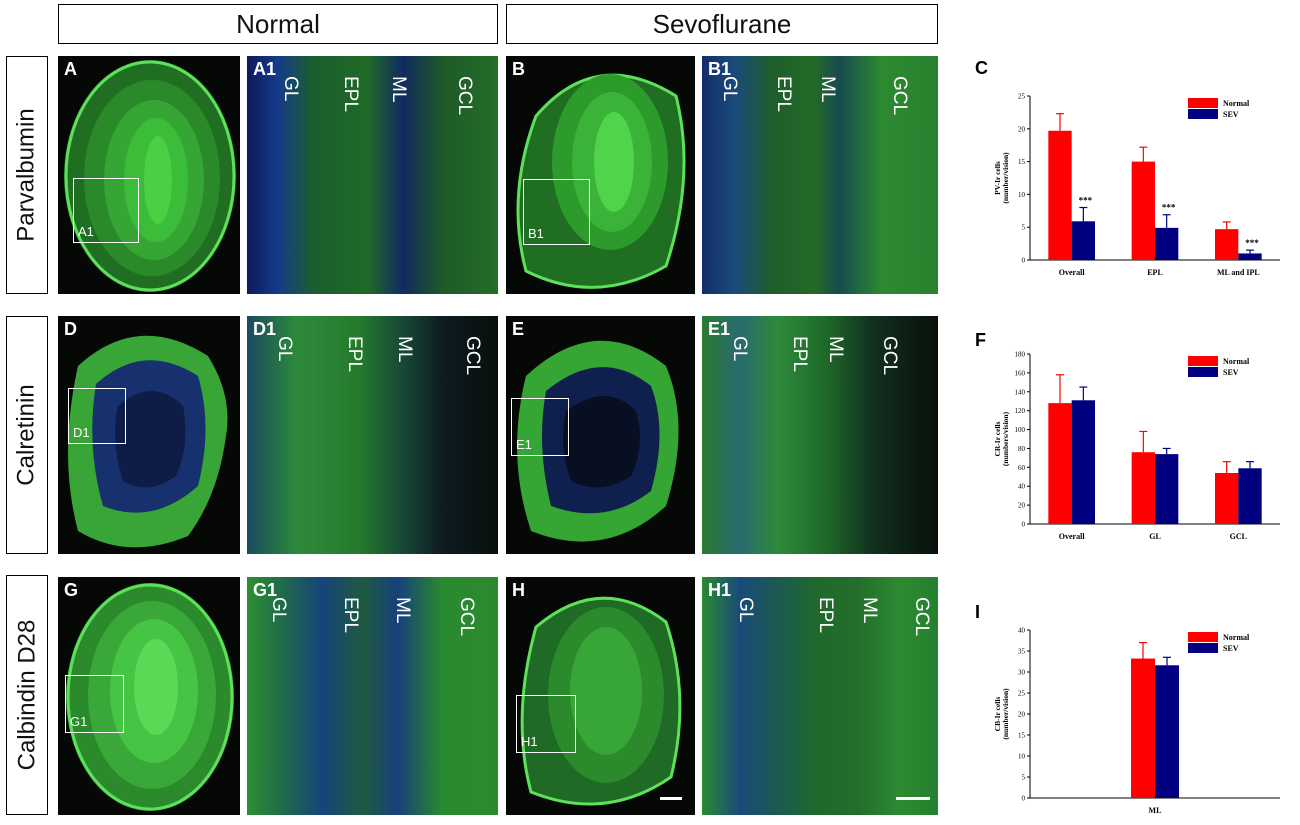 This screenshot has height=825, width=1300. What do you see at coordinates (1022, 468) in the screenshot?
I see `y-tick-label: 60` at bounding box center [1022, 468].